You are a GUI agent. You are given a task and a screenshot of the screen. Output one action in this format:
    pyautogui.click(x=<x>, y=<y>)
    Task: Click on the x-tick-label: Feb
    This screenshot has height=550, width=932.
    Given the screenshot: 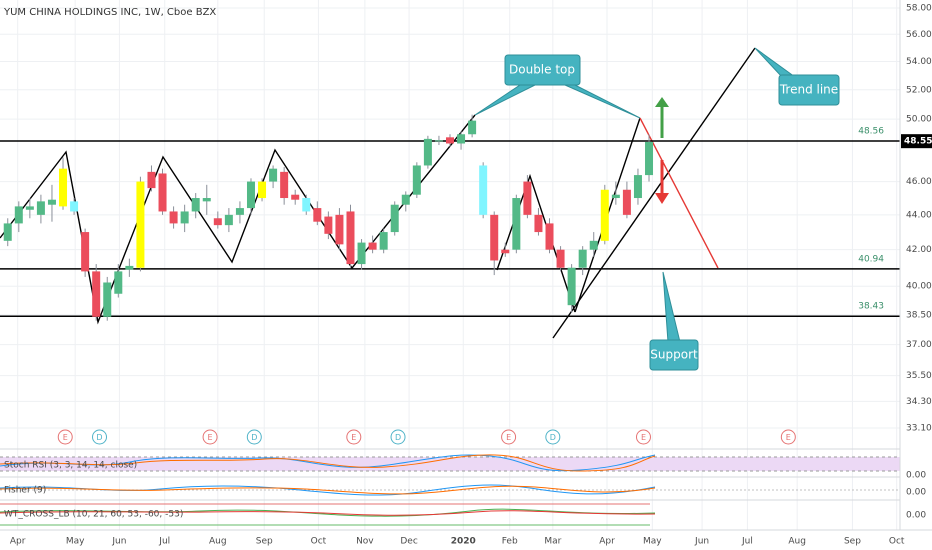 What is the action you would take?
    pyautogui.click(x=510, y=542)
    